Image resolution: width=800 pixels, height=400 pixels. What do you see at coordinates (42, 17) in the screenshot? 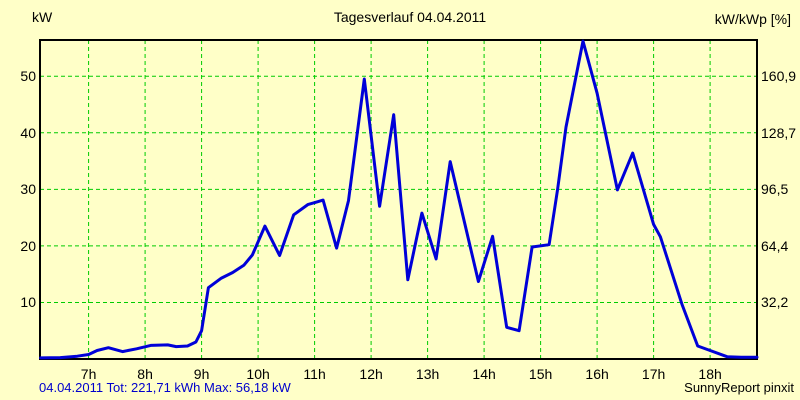
I see `left-axis-unit-label: kW` at bounding box center [42, 17].